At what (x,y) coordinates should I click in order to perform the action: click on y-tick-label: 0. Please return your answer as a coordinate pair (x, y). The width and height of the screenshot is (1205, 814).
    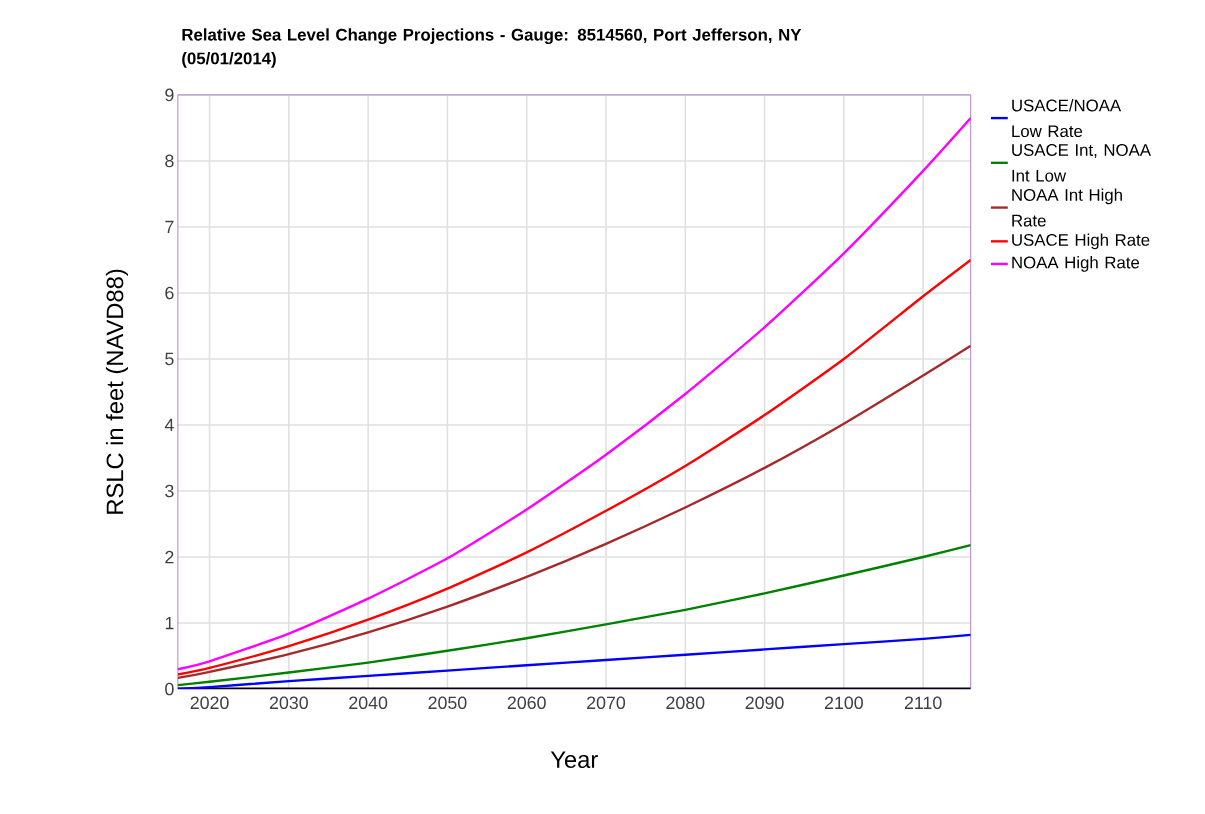
    Looking at the image, I should click on (169, 689).